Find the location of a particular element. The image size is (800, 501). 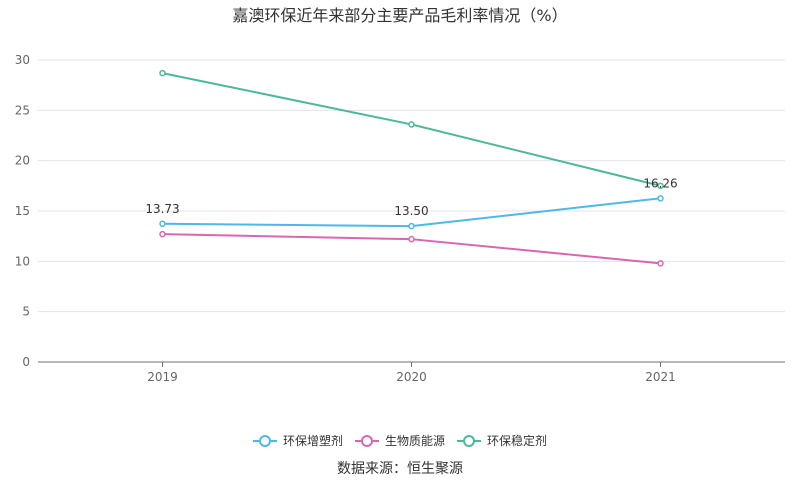

legend-item-1: 环保增塑剂 is located at coordinates (298, 440).